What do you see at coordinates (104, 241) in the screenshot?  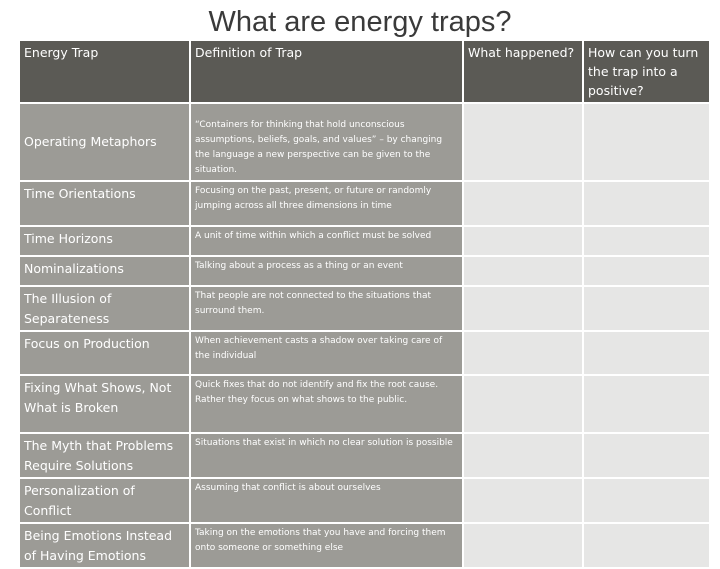 I see `trap-name: Time Horizons` at bounding box center [104, 241].